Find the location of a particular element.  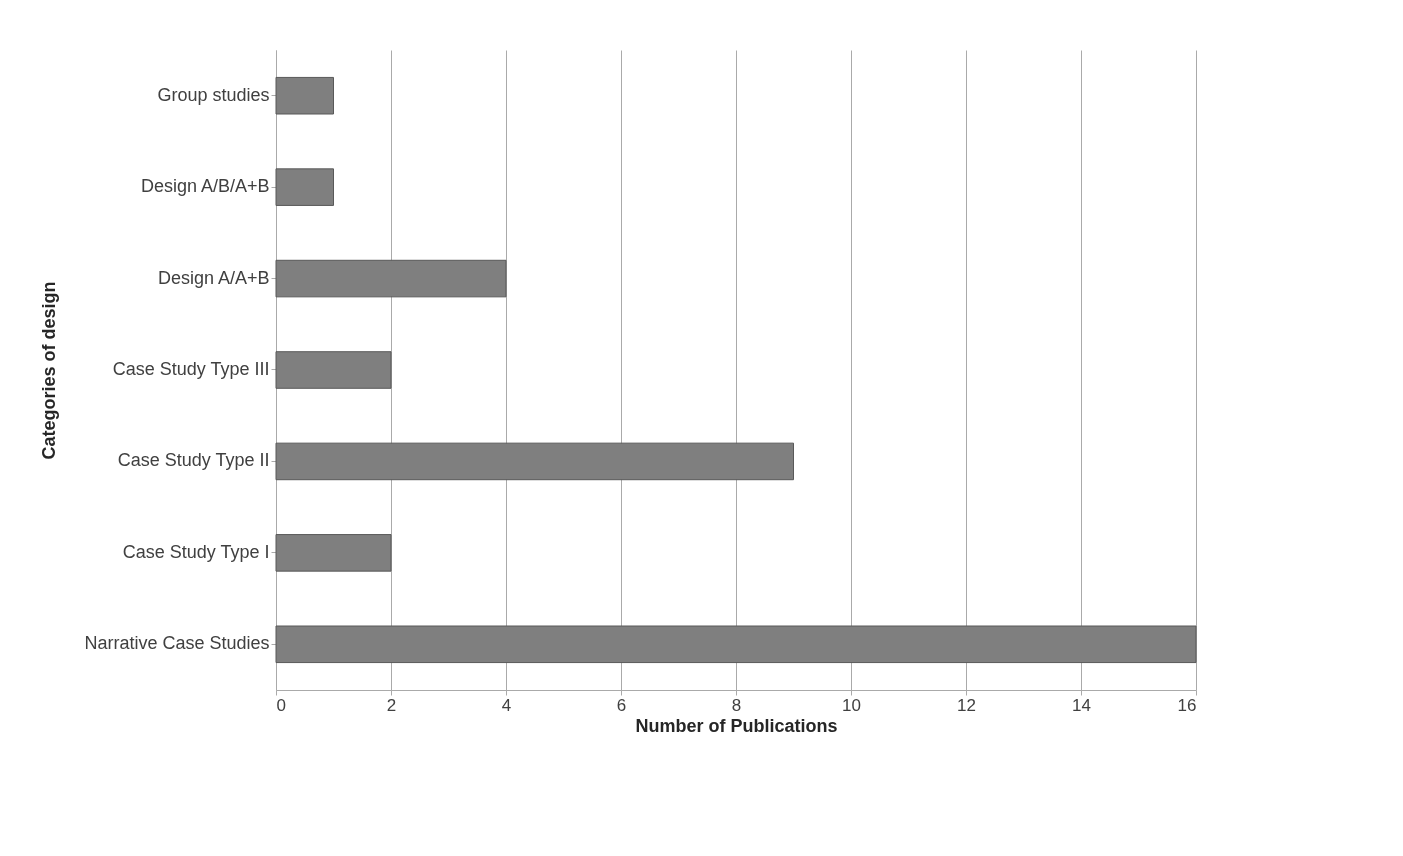

x-tick-label: 0 is located at coordinates (281, 705).